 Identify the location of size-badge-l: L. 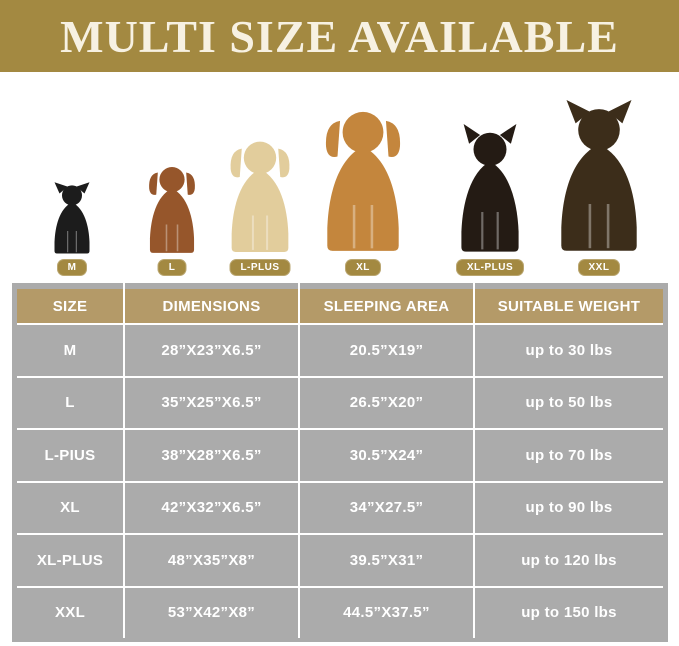
(172, 267).